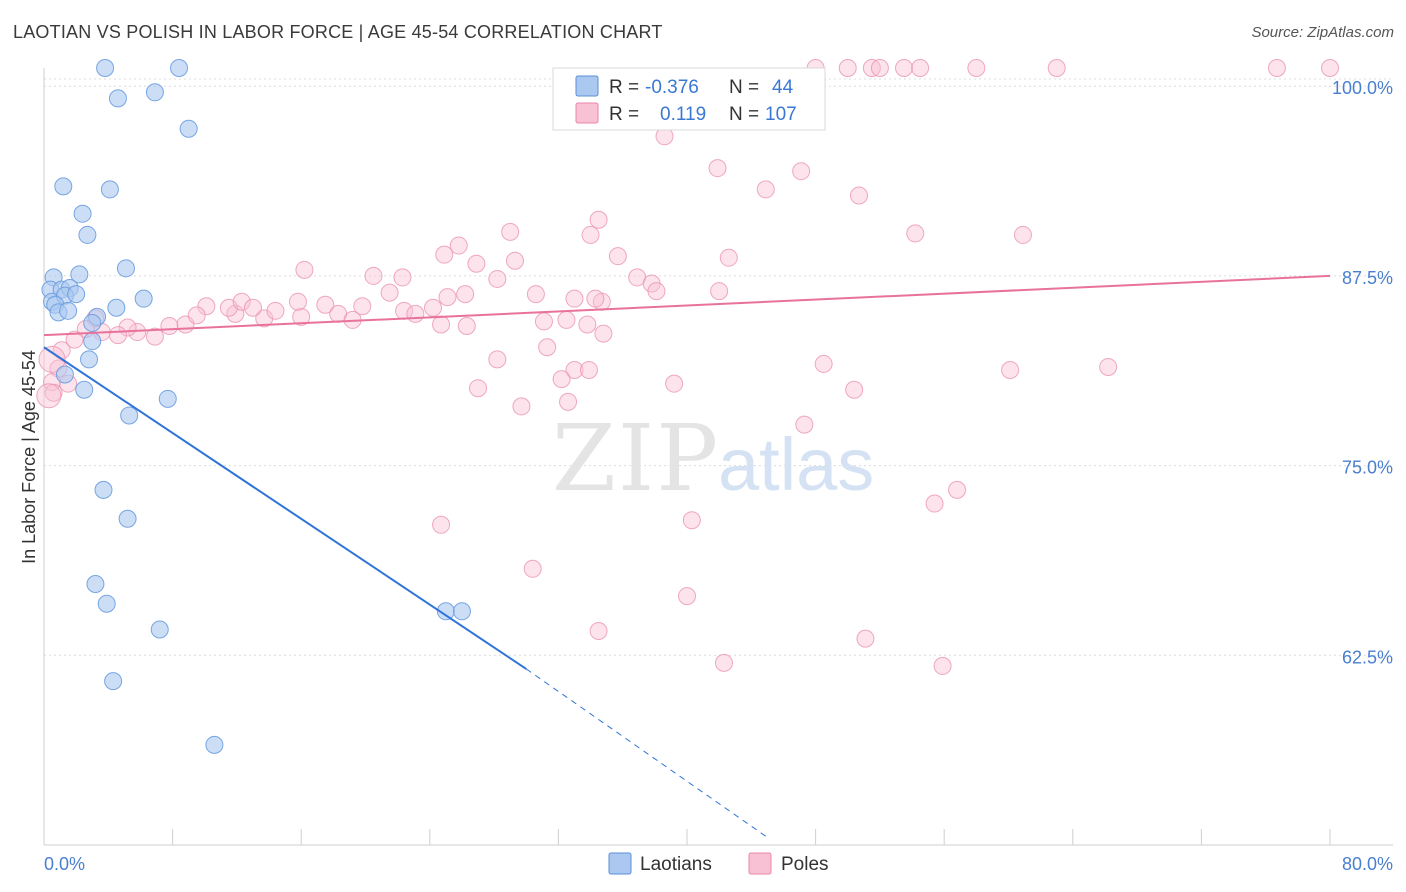  I want to click on legend-swatch-poles, so click(587, 113).